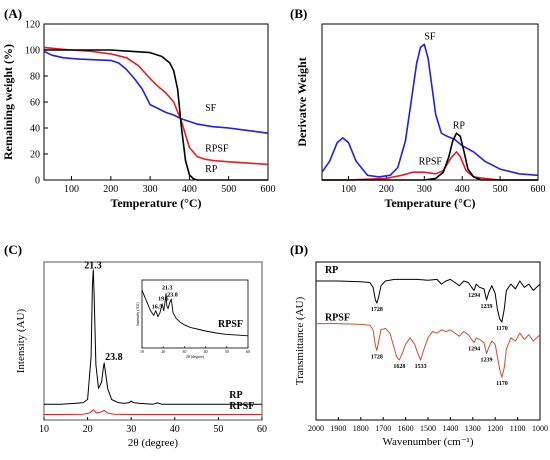 This screenshot has height=460, width=550. What do you see at coordinates (428, 350) in the screenshot?
I see `panel-d-line-rpsf` at bounding box center [428, 350].